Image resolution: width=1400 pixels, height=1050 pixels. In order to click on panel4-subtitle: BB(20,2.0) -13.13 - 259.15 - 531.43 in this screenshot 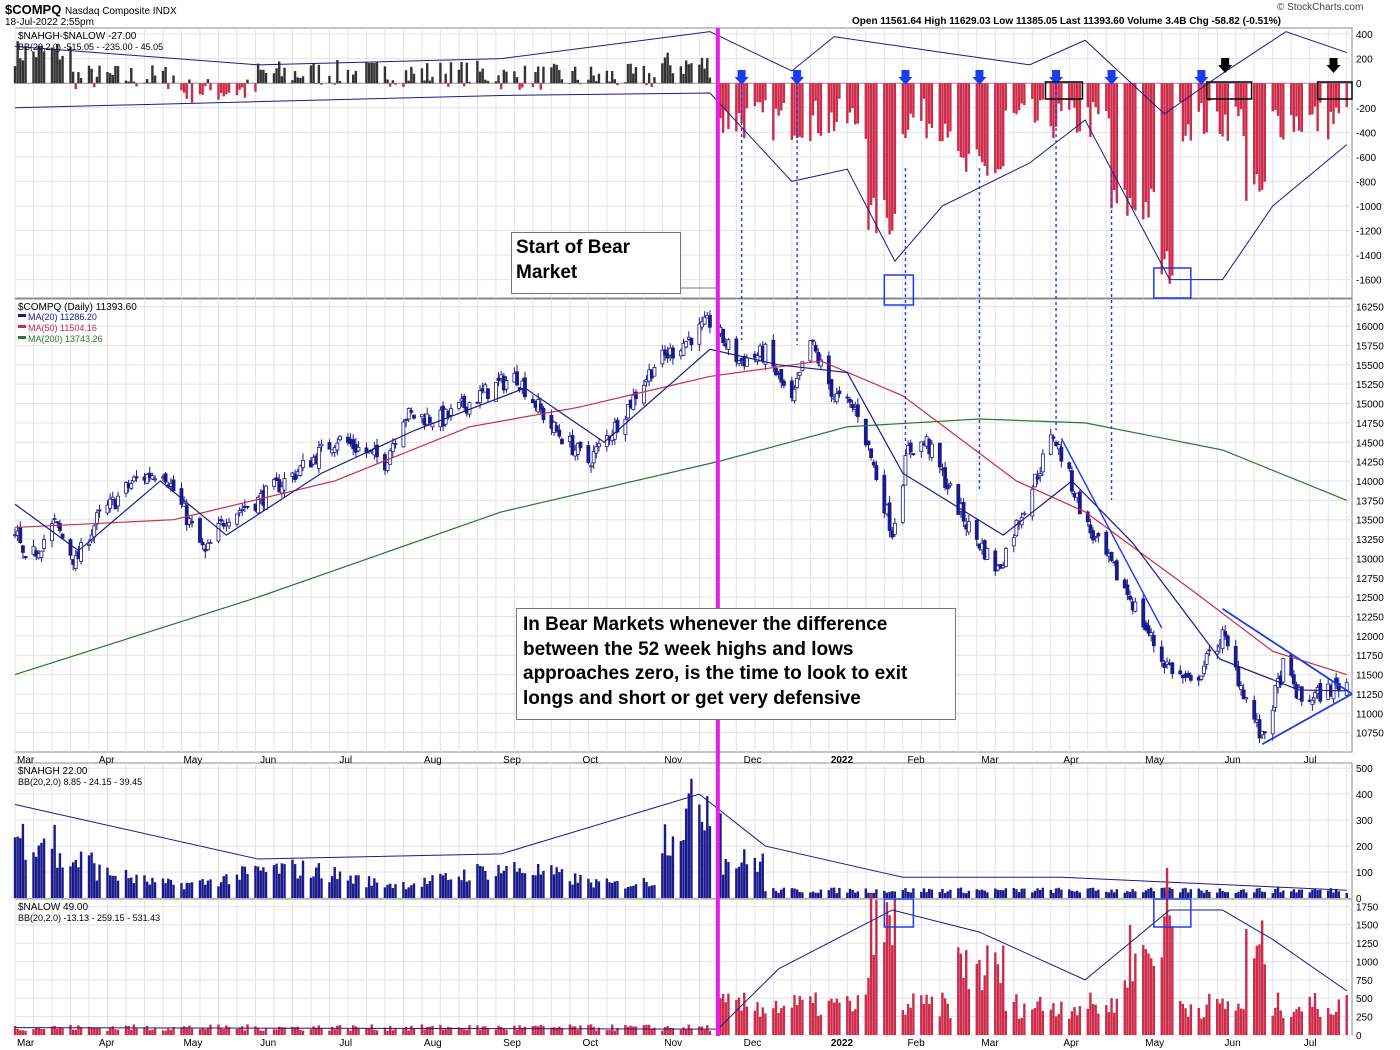, I will do `click(89, 918)`.